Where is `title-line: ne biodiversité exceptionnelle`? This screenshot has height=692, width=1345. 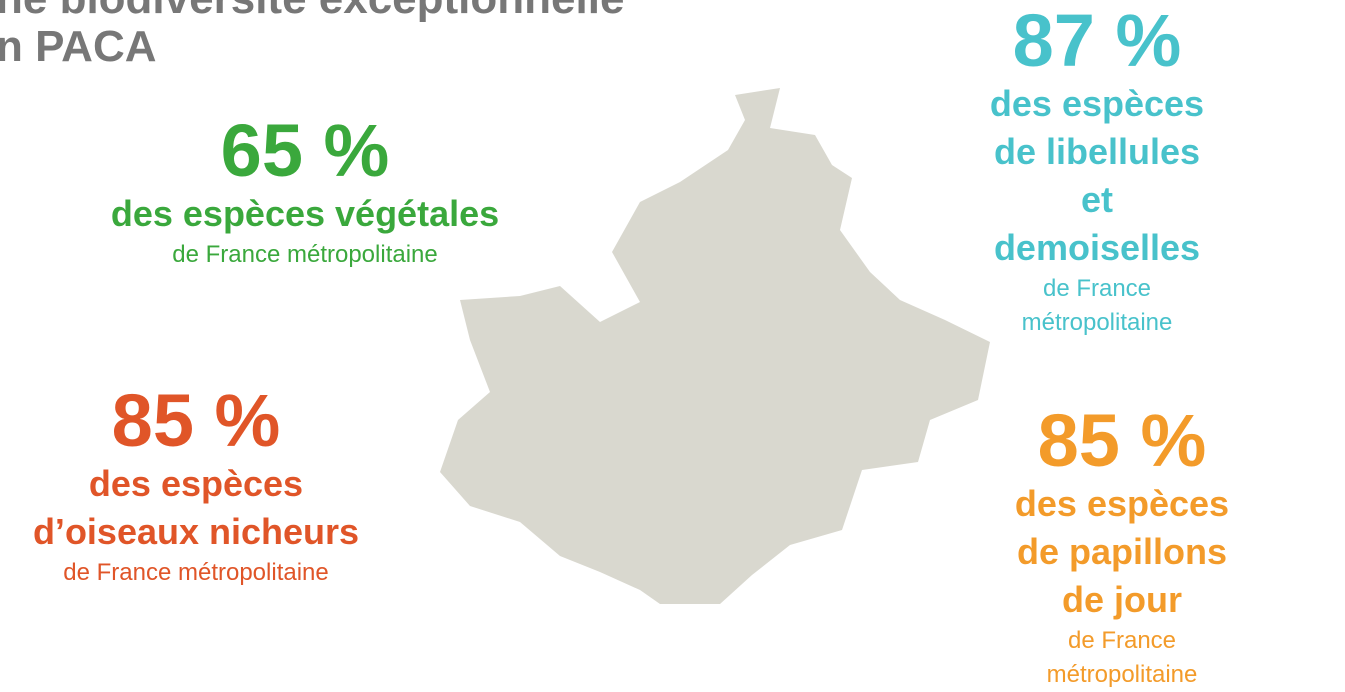 title-line: ne biodiversité exceptionnelle is located at coordinates (312, 12).